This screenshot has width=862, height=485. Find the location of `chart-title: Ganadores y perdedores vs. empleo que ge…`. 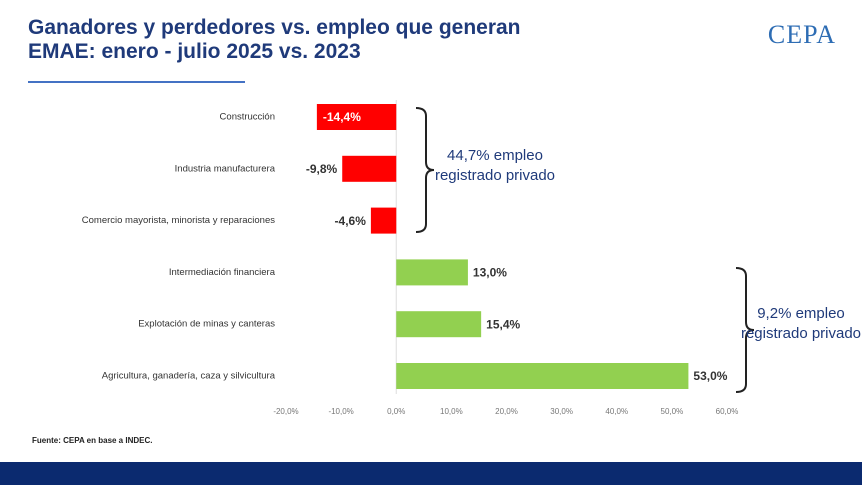

chart-title: Ganadores y perdedores vs. empleo que ge… is located at coordinates (274, 39).